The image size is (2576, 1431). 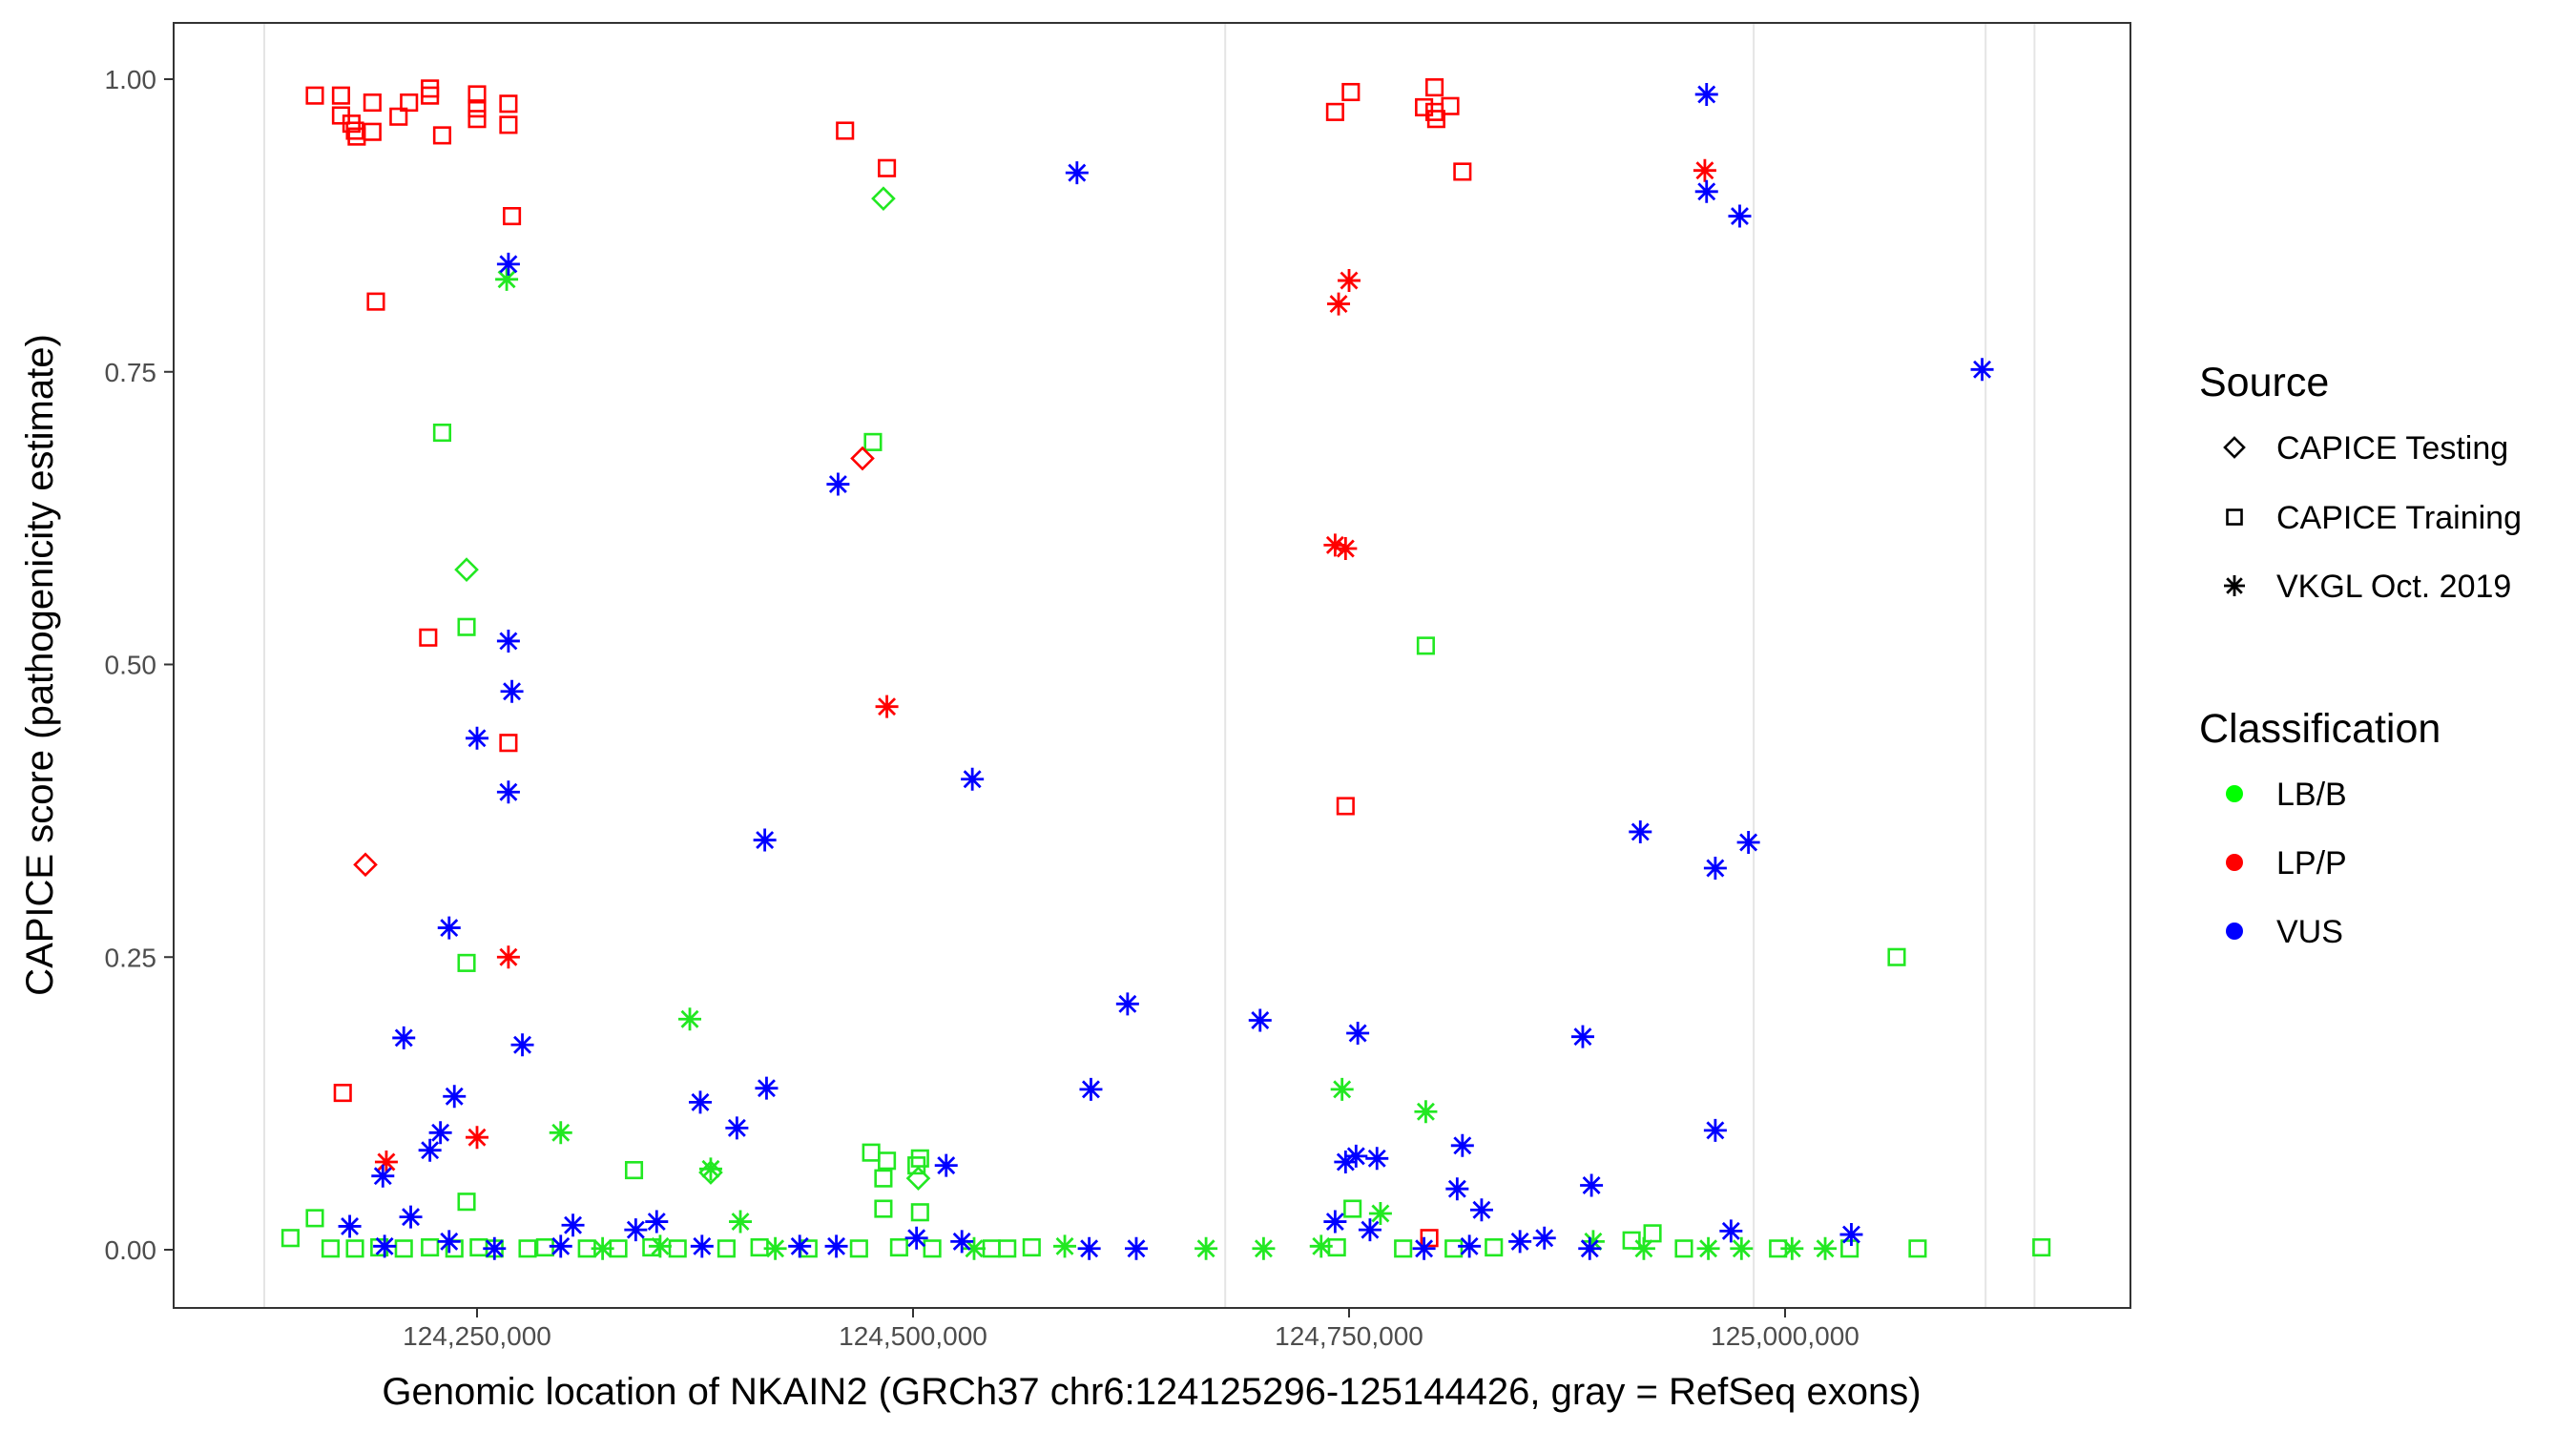 What do you see at coordinates (2234, 517) in the screenshot?
I see `legend-square-icon` at bounding box center [2234, 517].